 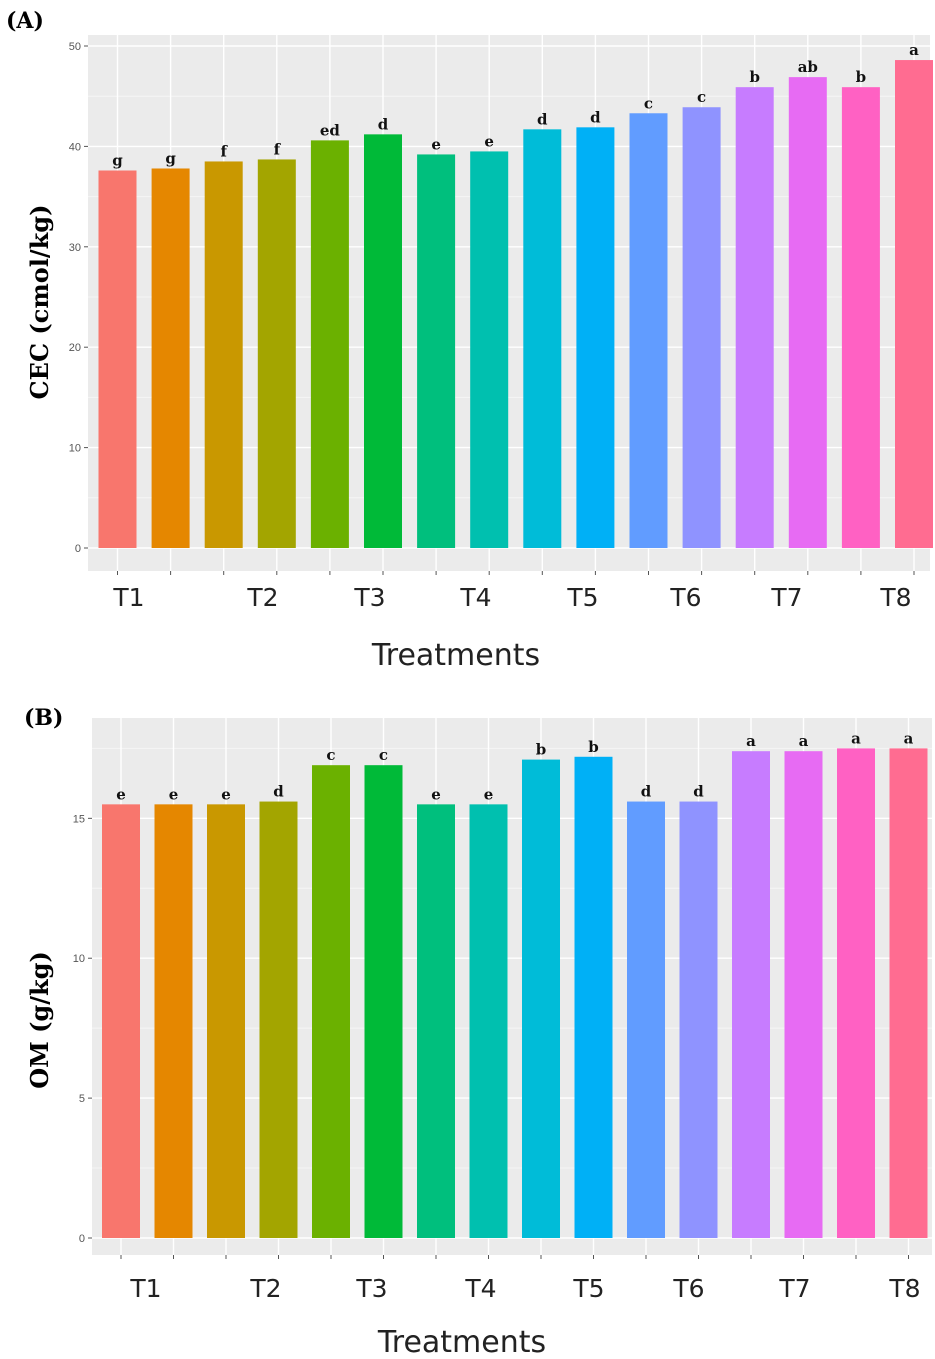 What do you see at coordinates (582, 597) in the screenshot?
I see `panel-a-x-tick-label: T5` at bounding box center [582, 597].